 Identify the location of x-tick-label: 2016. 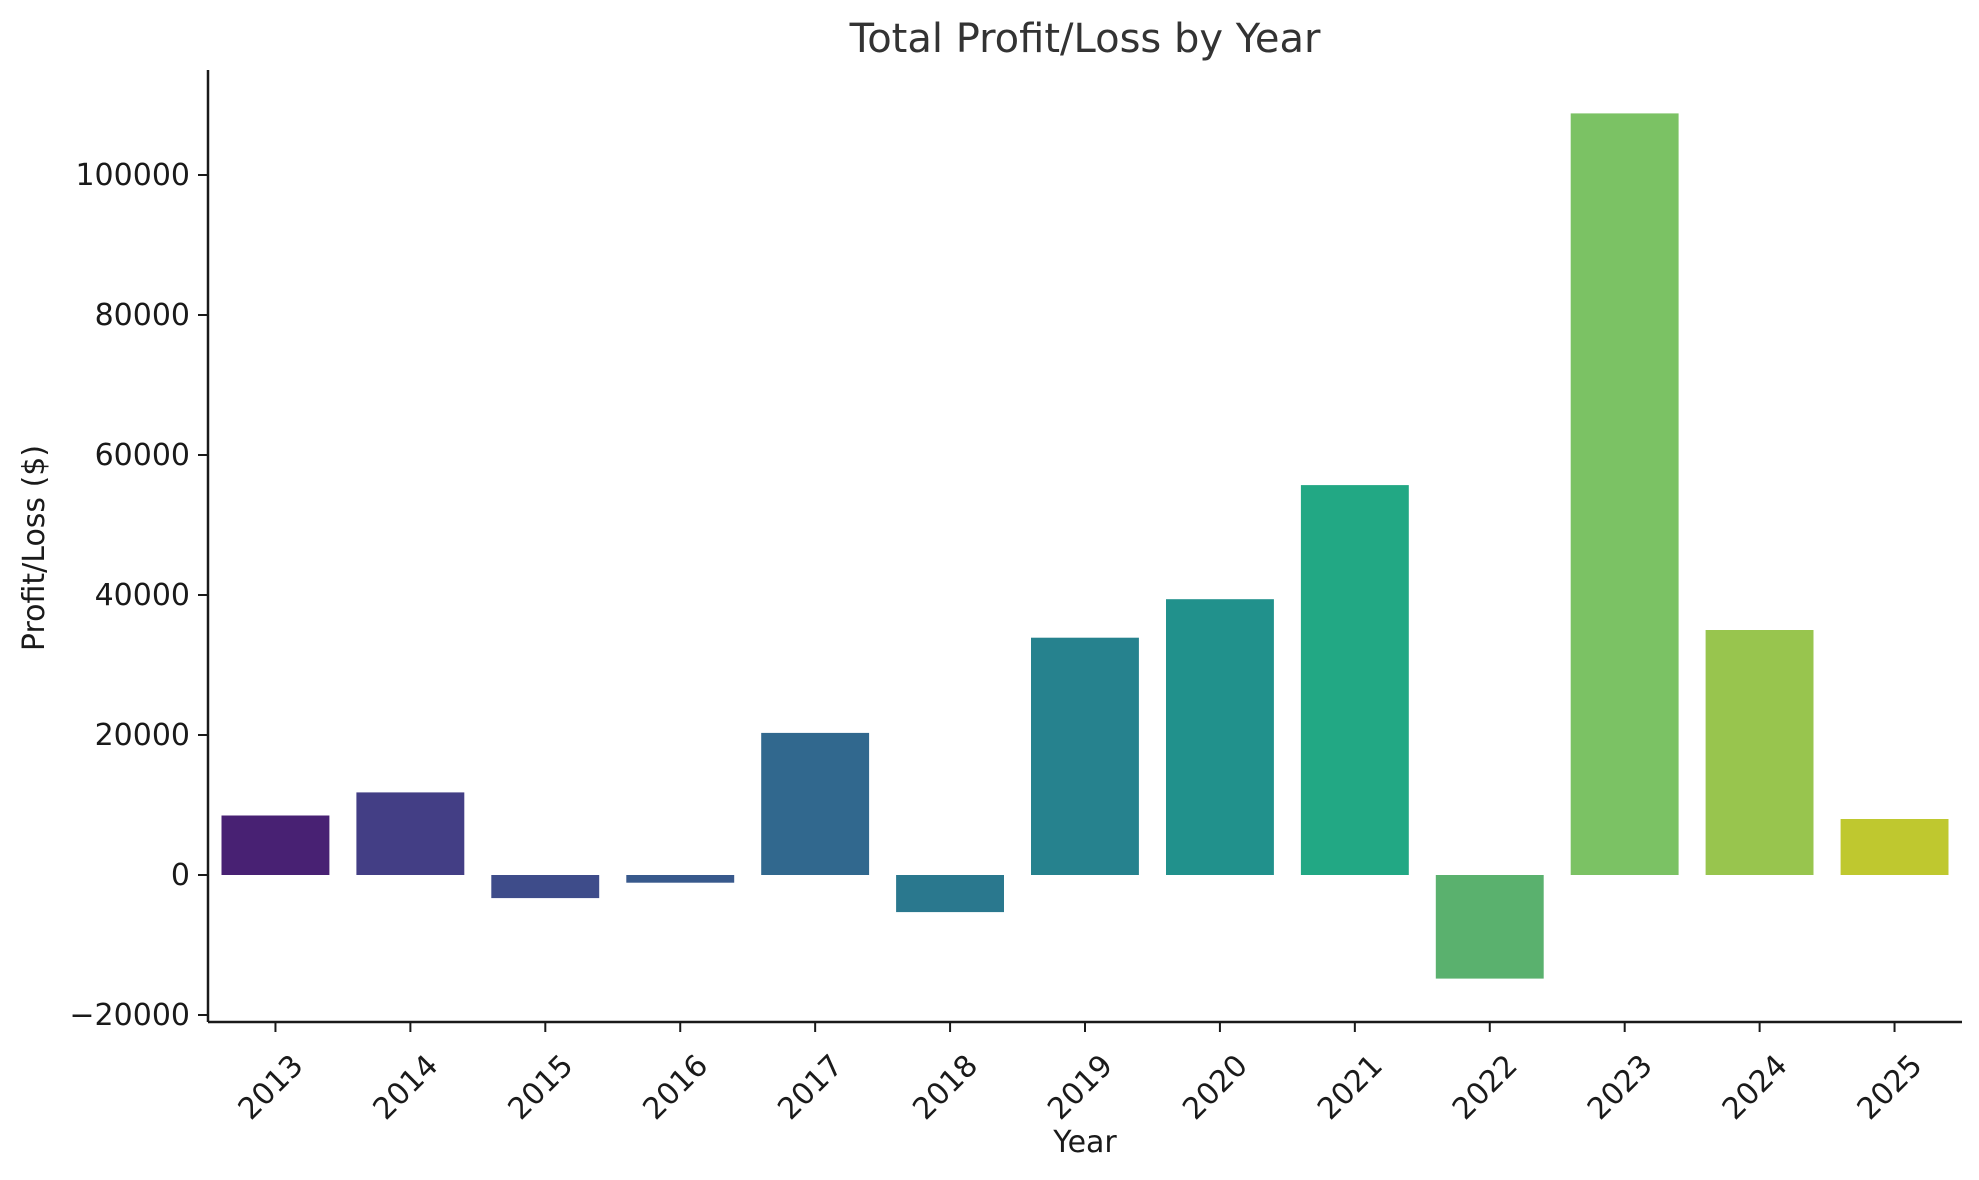
(675, 1087).